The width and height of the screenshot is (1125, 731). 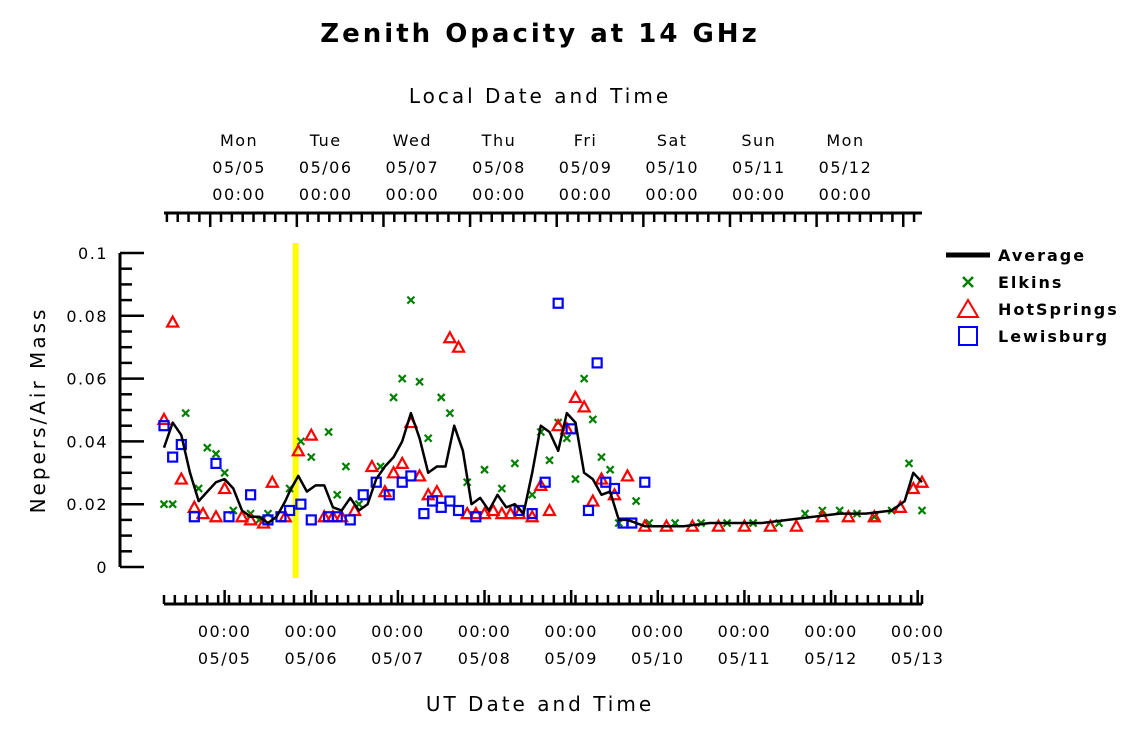 What do you see at coordinates (87, 441) in the screenshot?
I see `y-tick-label: 0.04` at bounding box center [87, 441].